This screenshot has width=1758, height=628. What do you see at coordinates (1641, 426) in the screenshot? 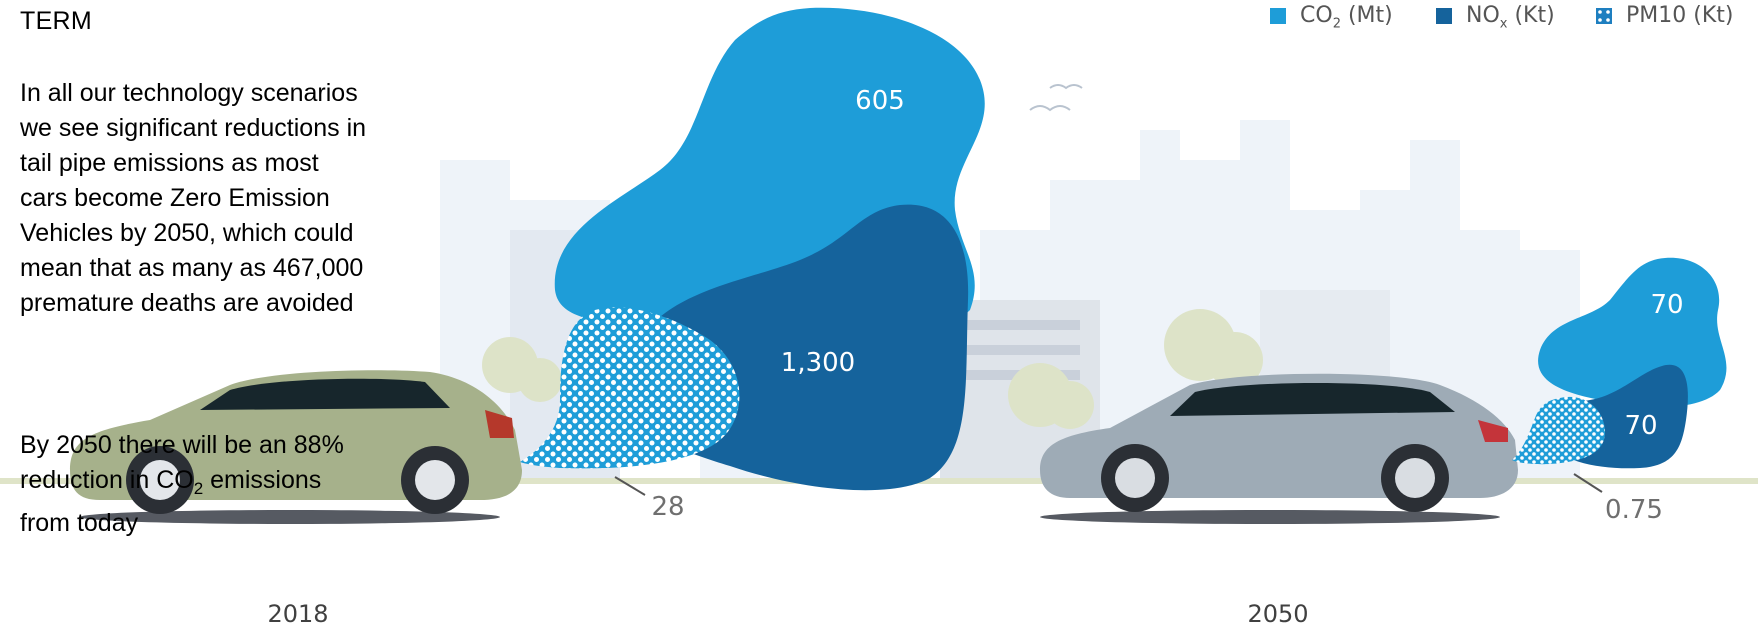
I see `value-nox-2050: 70` at bounding box center [1641, 426].